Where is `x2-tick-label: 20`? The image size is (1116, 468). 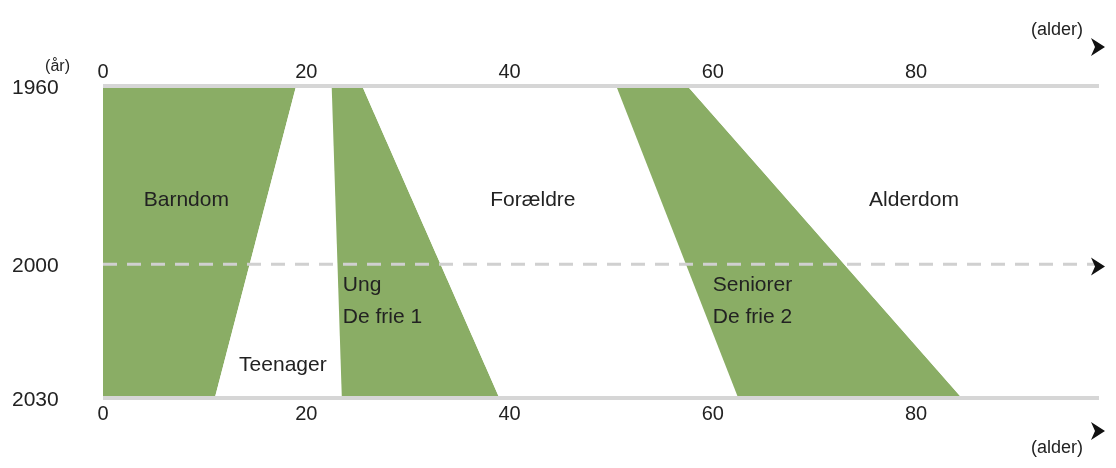 x2-tick-label: 20 is located at coordinates (306, 413).